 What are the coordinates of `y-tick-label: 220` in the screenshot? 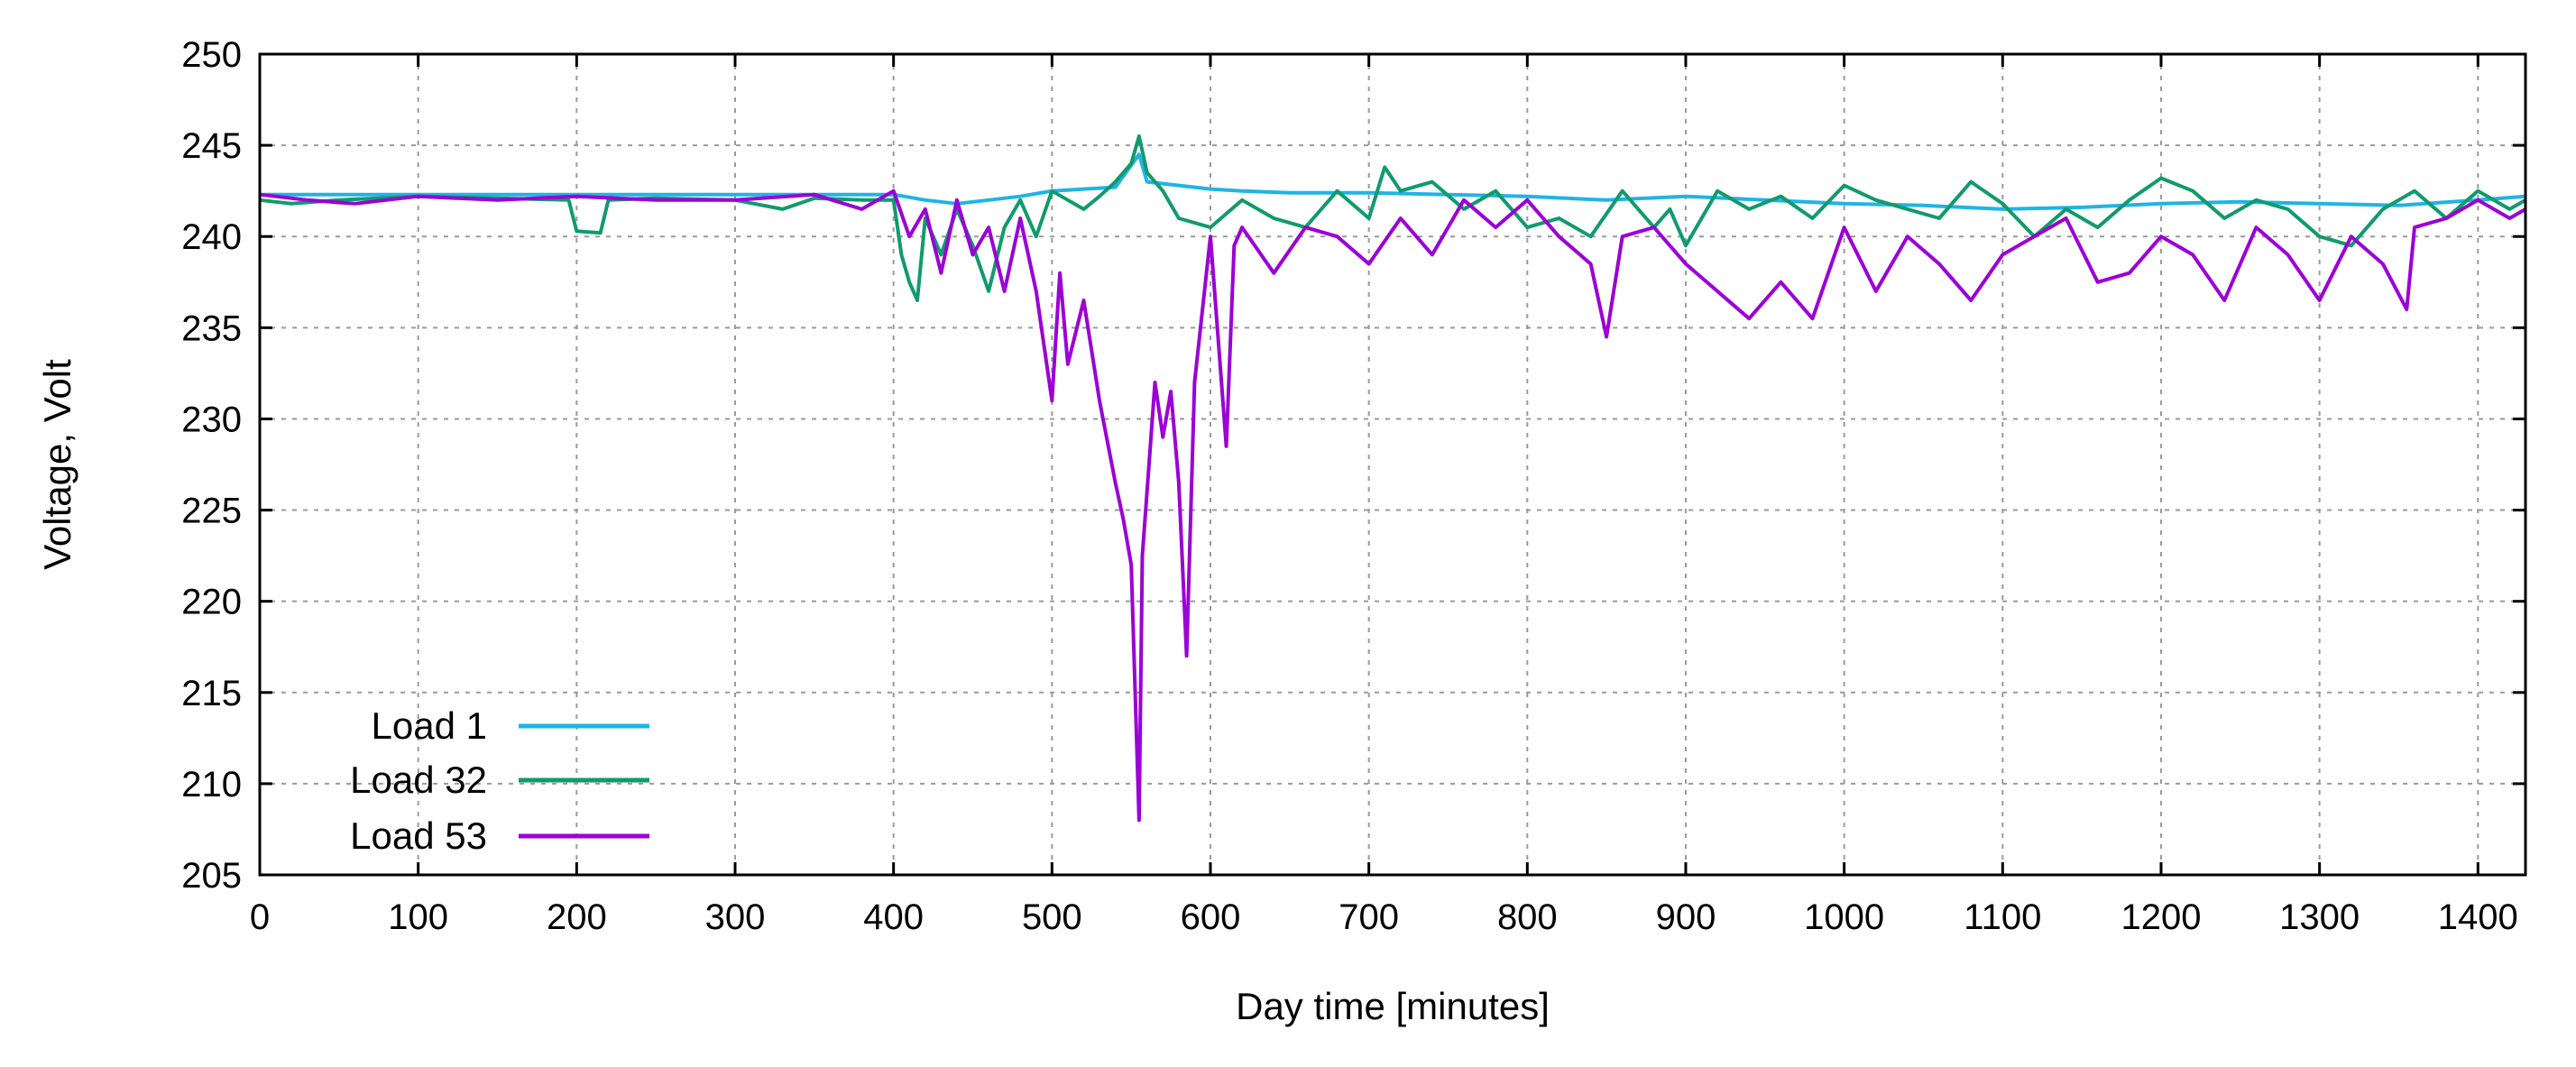 It's located at (212, 602).